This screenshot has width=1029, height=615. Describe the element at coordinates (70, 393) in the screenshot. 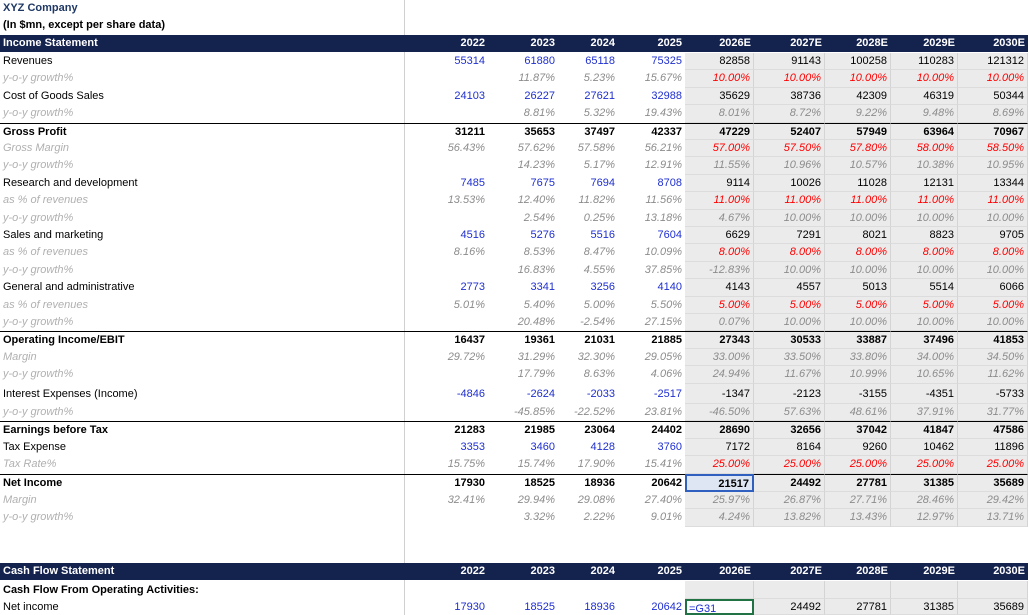

I see `row-label: Interest Expenses (Income)` at that location.